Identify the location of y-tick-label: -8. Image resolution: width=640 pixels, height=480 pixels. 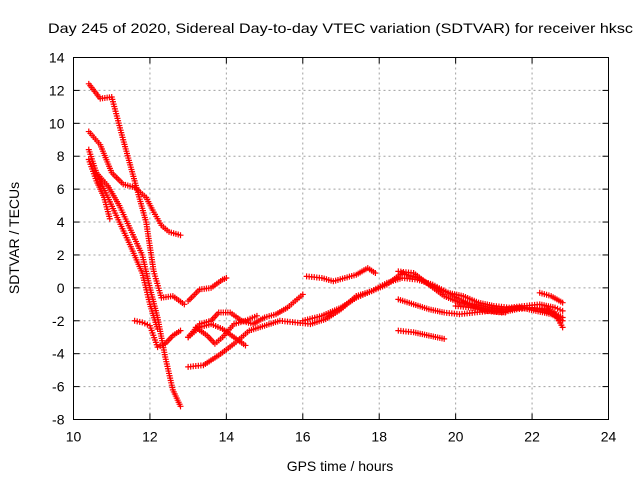
(58, 420).